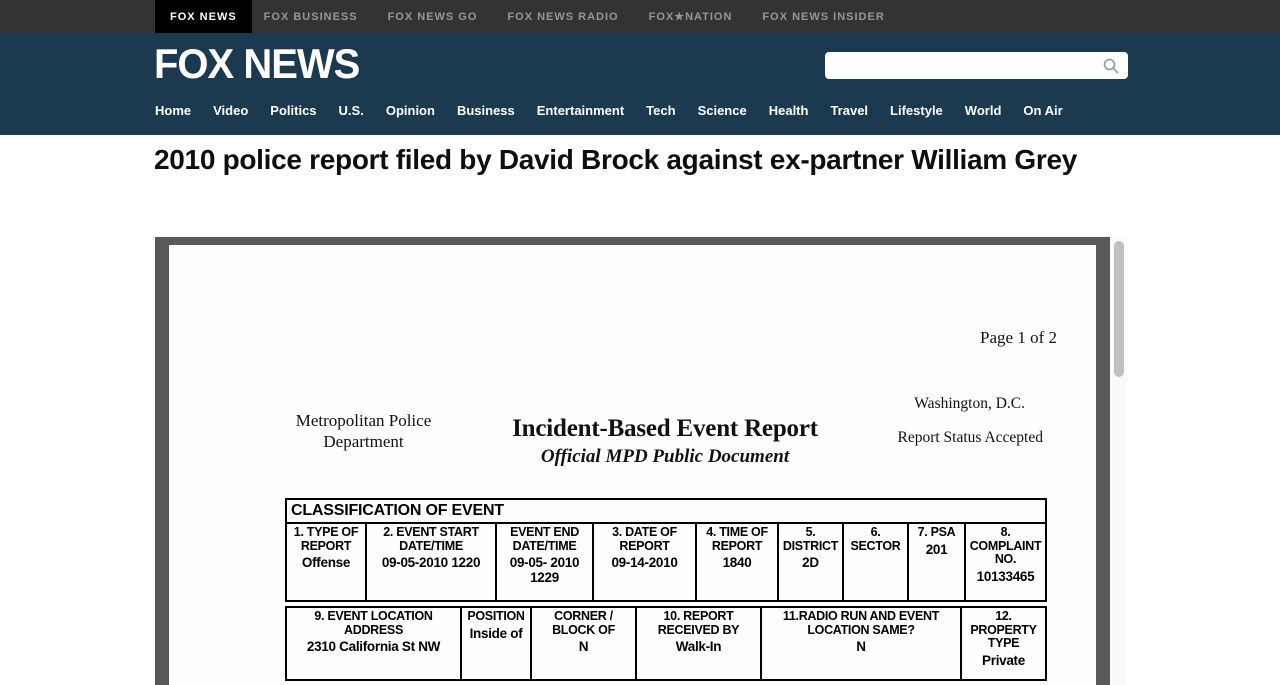 The height and width of the screenshot is (685, 1280). What do you see at coordinates (410, 110) in the screenshot?
I see `nav-opinion: Opinion` at bounding box center [410, 110].